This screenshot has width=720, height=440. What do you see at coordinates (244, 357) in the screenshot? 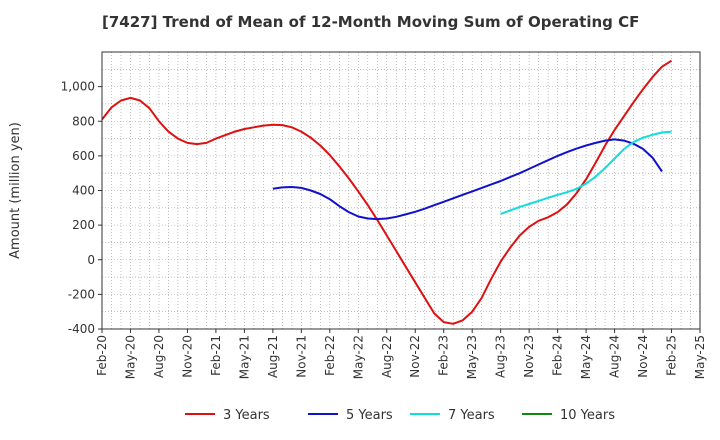
I see `x-tick-label: May-21` at bounding box center [244, 357].